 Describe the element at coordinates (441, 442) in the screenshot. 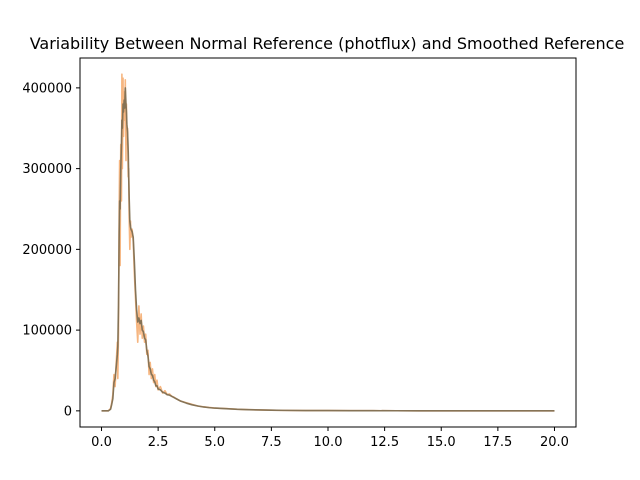

I see `x-tick-label: 15.0` at that location.